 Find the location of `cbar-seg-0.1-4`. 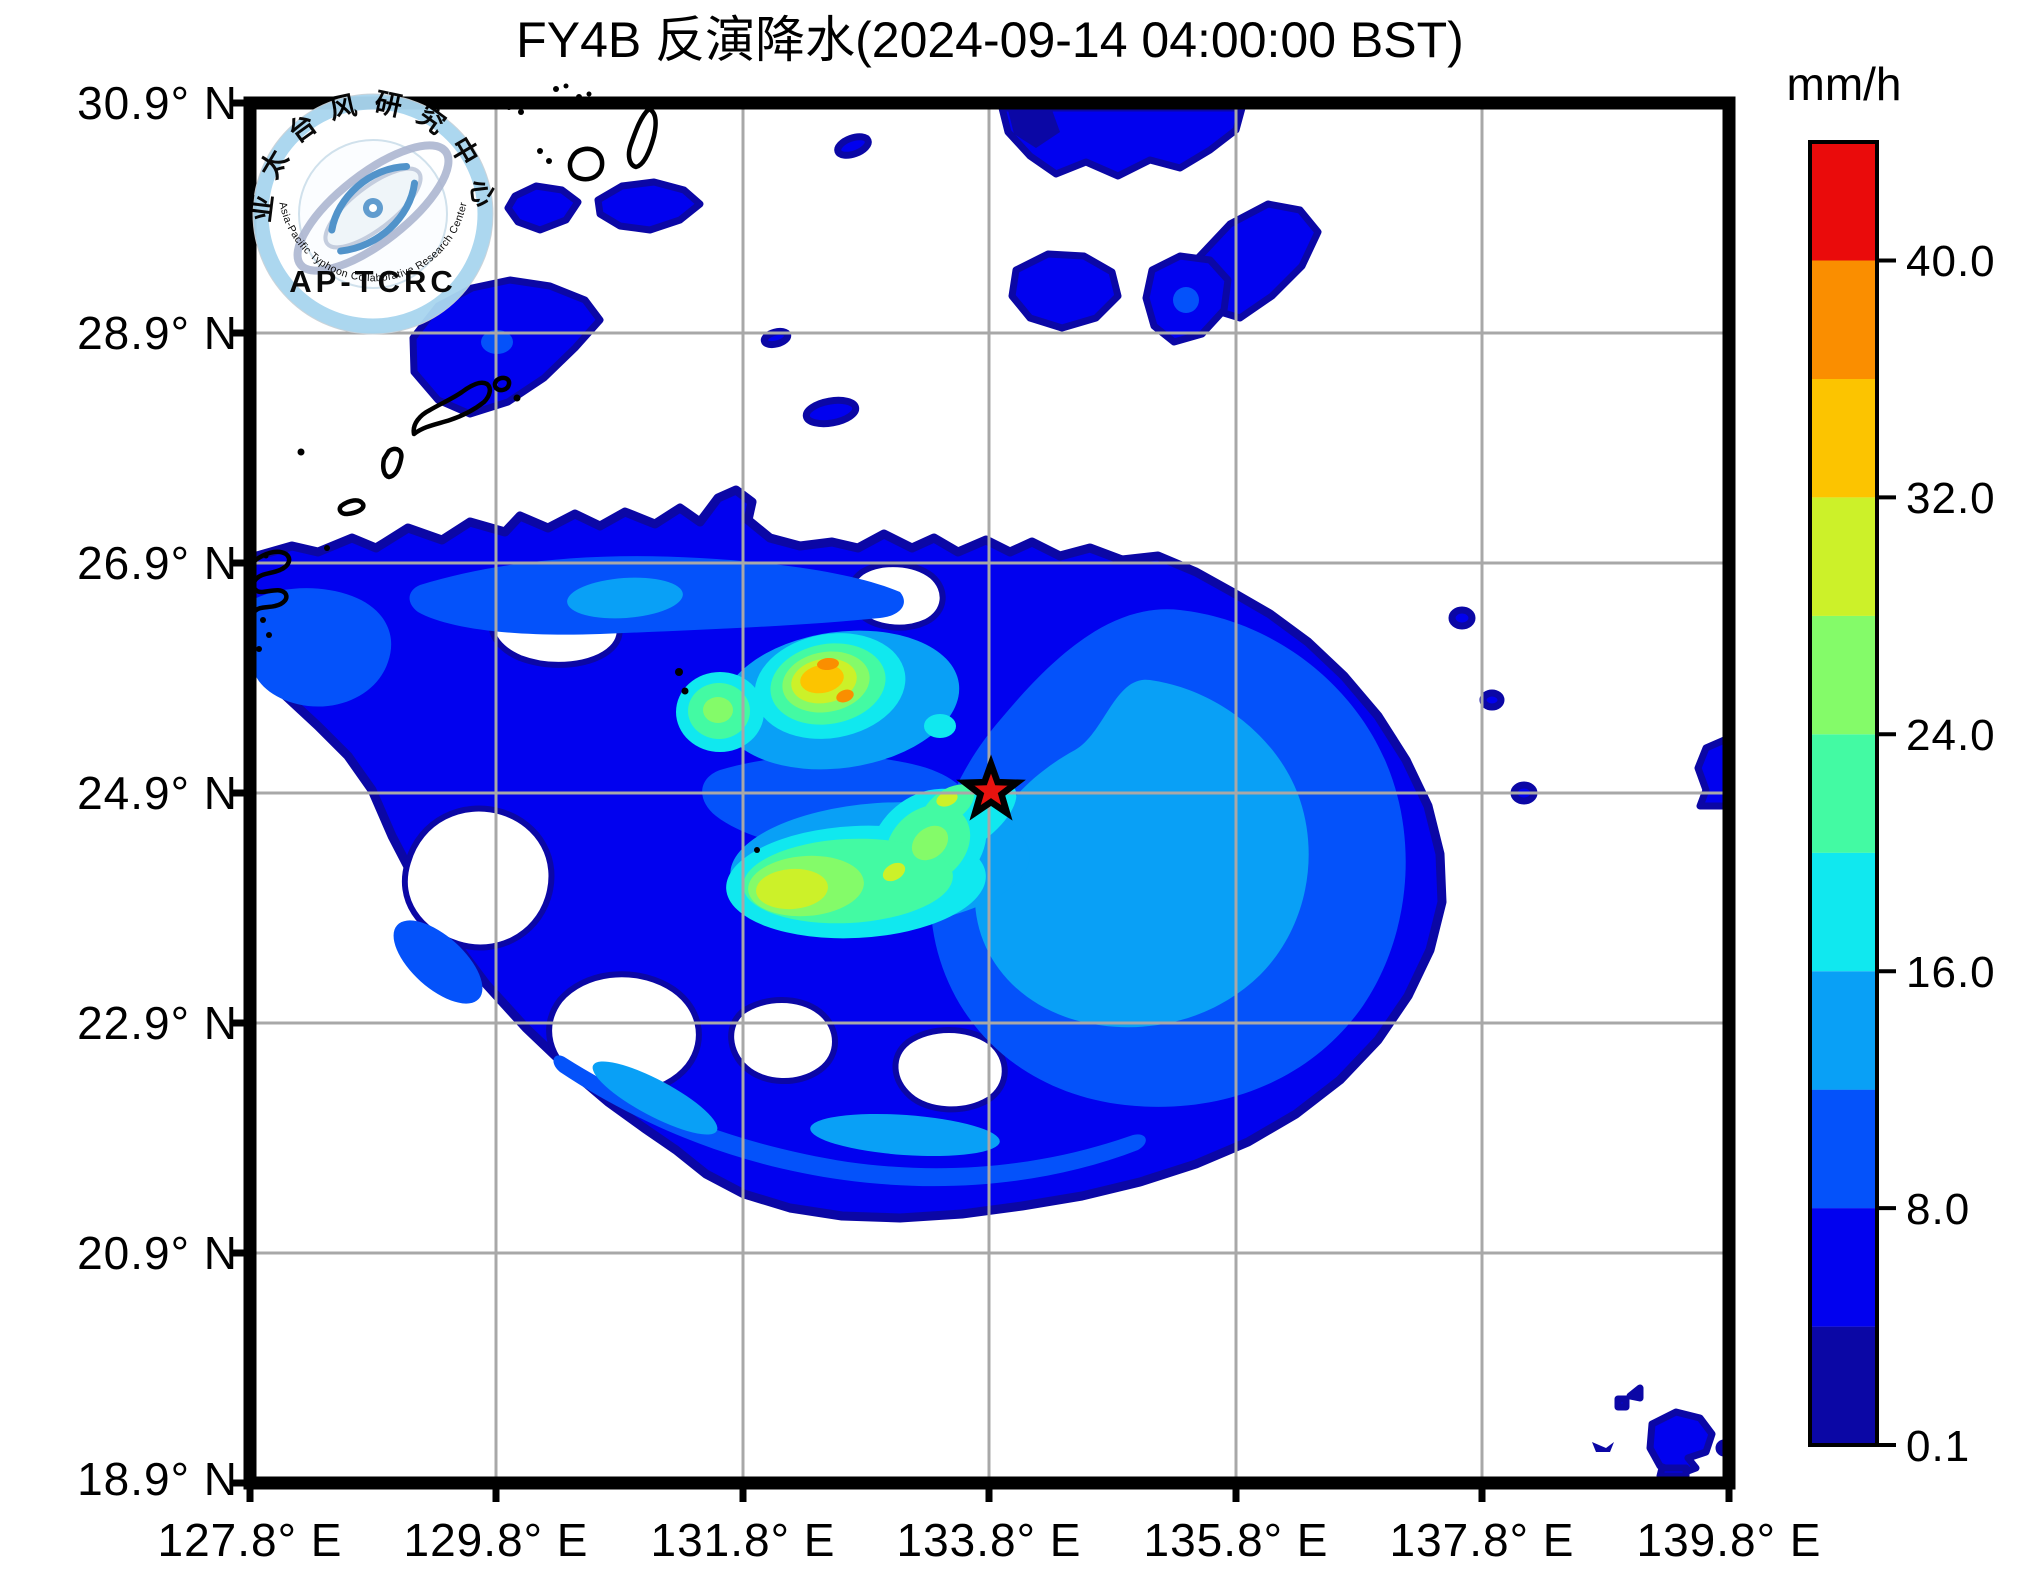

cbar-seg-0.1-4 is located at coordinates (1843, 1385).